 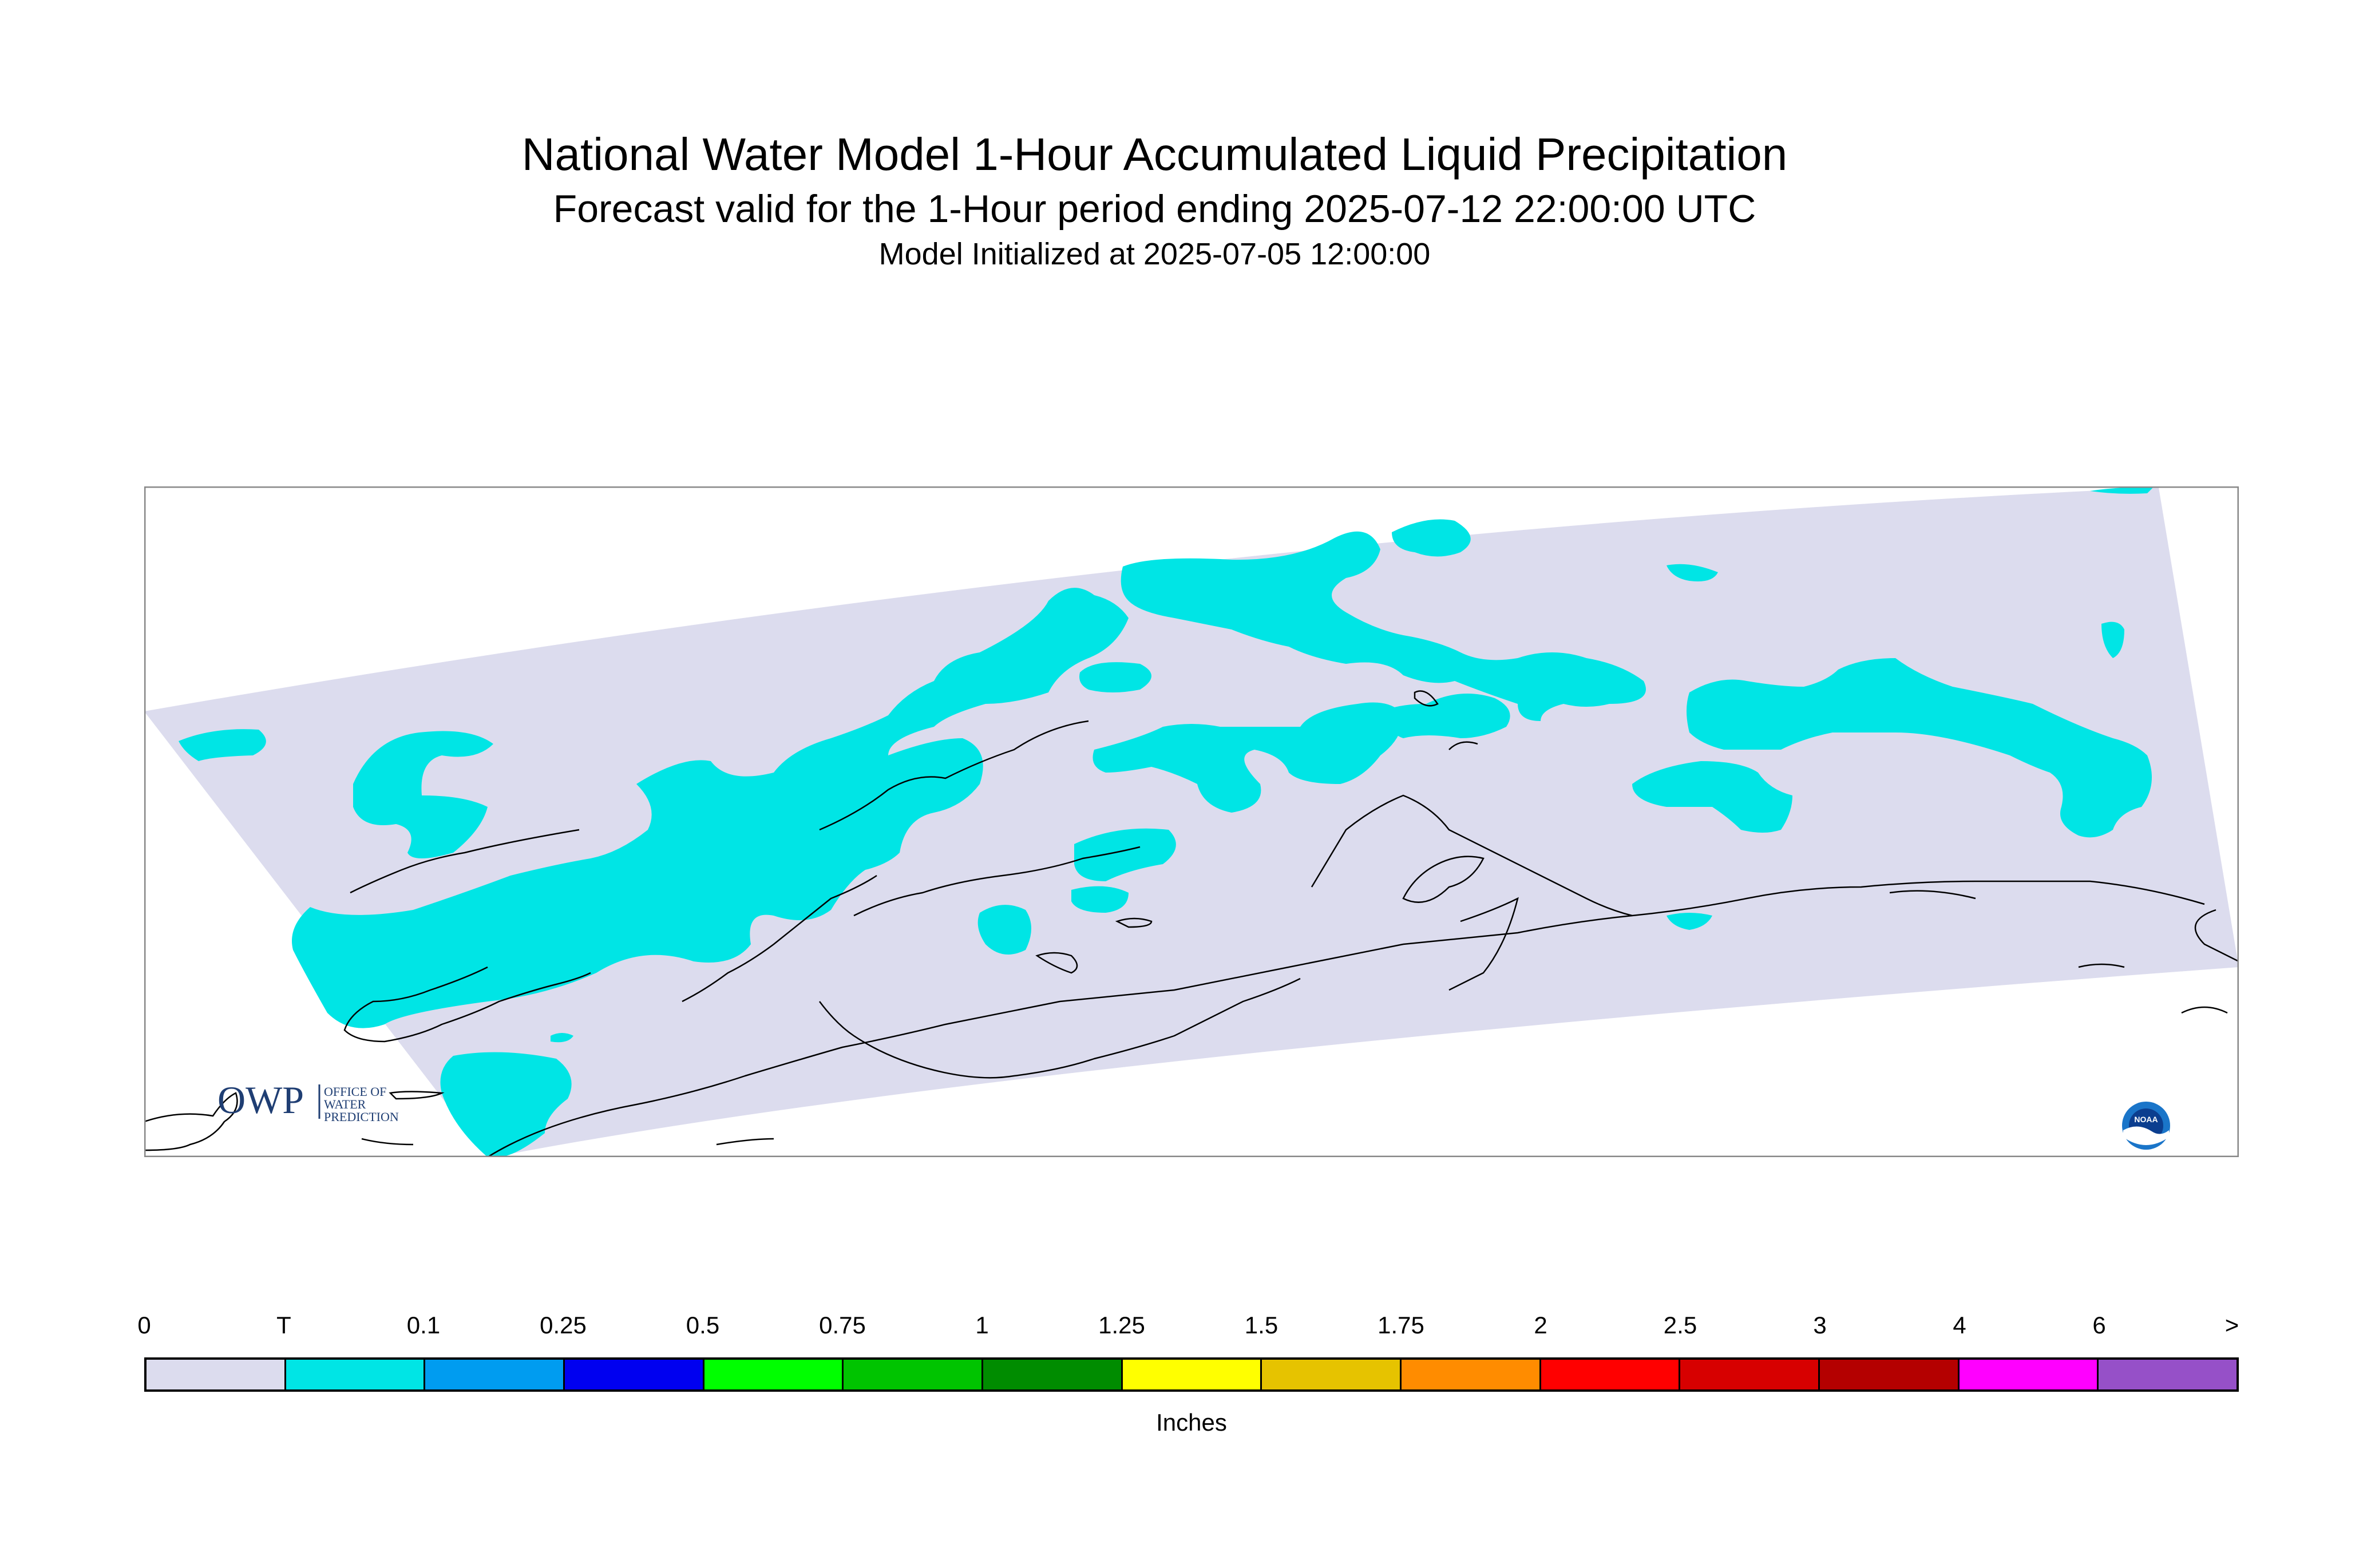 I want to click on legend-tick-label: 1.25, so click(x=1122, y=1325).